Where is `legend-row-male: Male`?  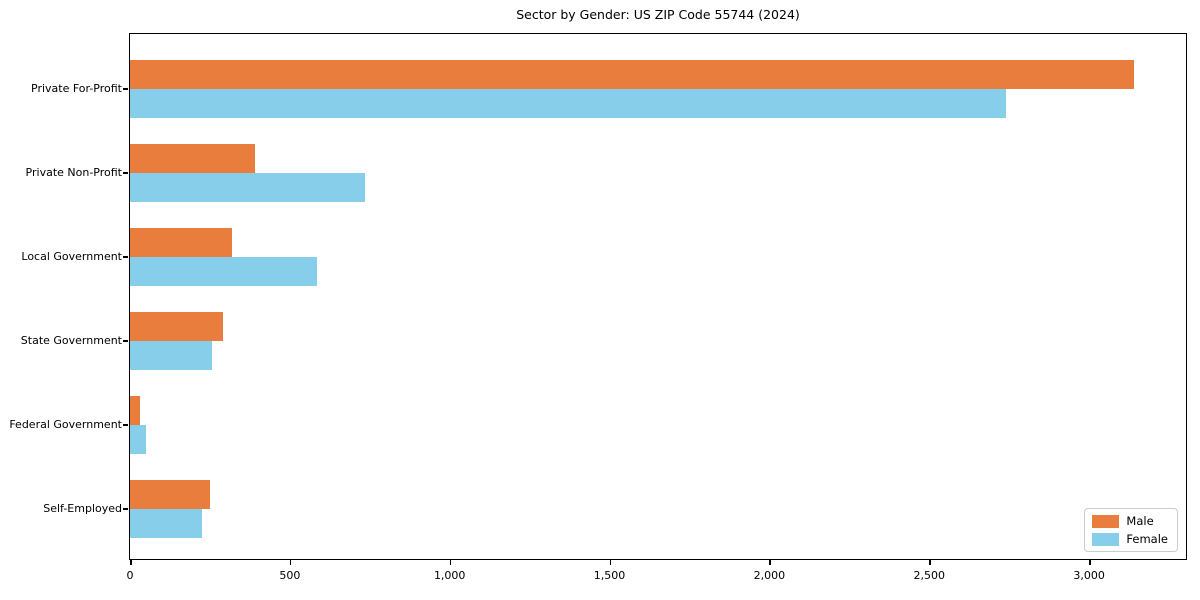 legend-row-male: Male is located at coordinates (1130, 521).